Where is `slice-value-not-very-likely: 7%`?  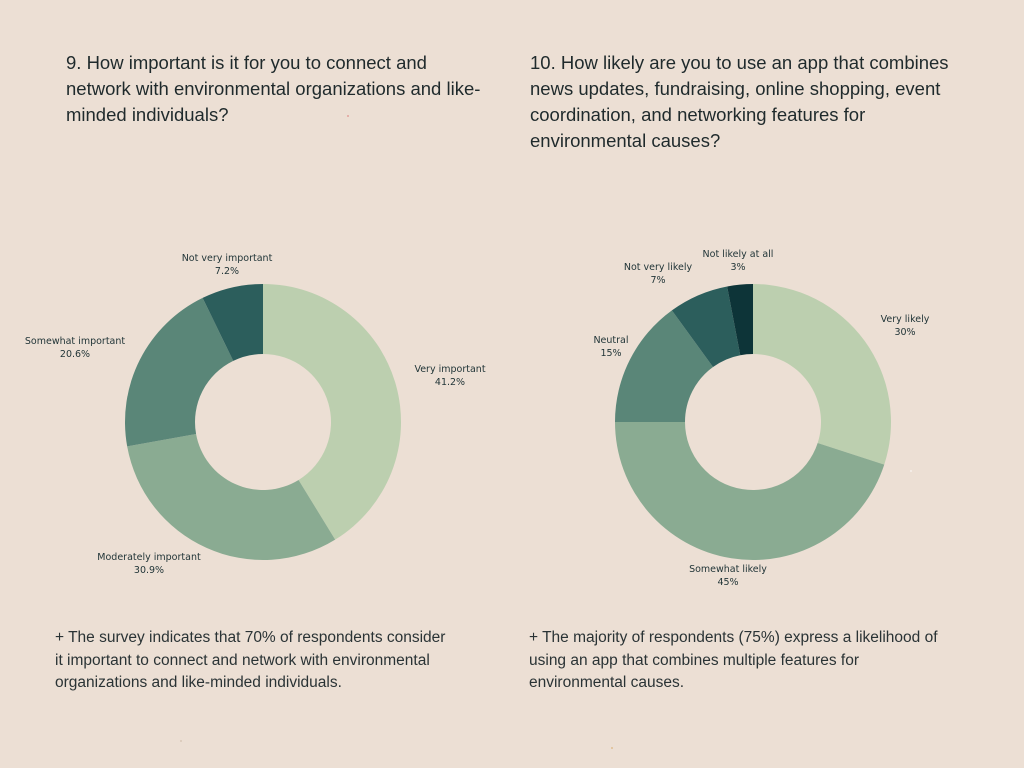
slice-value-not-very-likely: 7% is located at coordinates (657, 280).